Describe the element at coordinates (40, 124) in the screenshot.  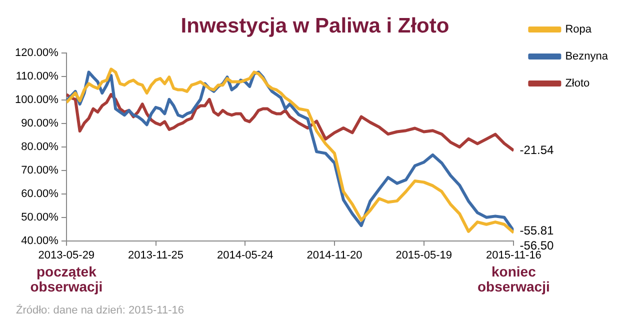
I see `y-tick-label: 90.00%` at that location.